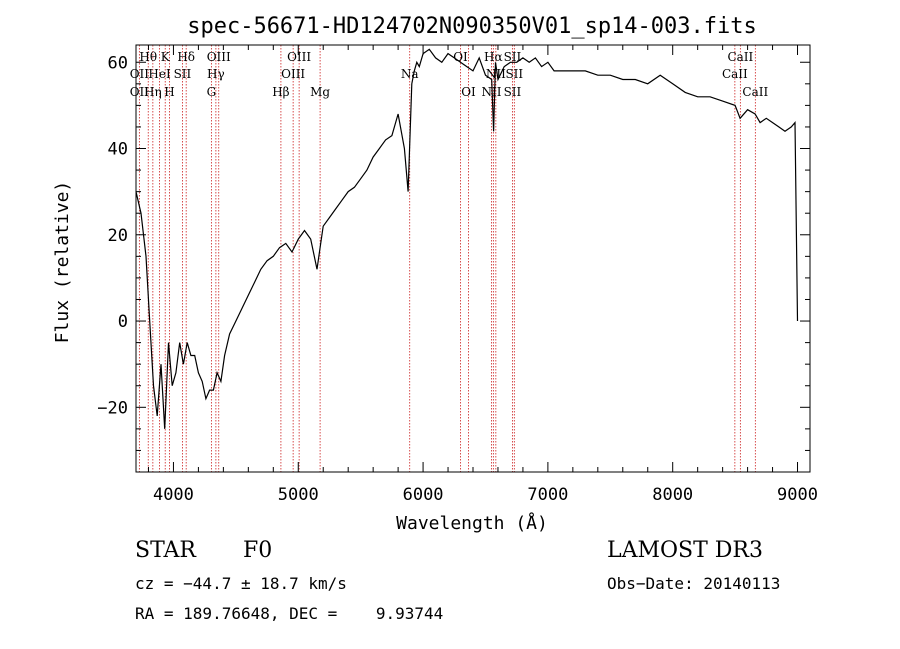 This screenshot has width=900, height=649. Describe the element at coordinates (320, 92) in the screenshot. I see `spectral-line-label: Mg` at that location.